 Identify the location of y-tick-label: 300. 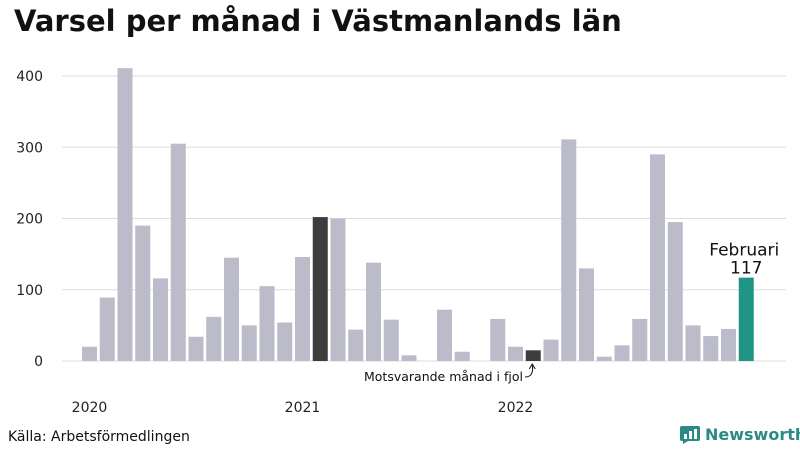
(29, 148).